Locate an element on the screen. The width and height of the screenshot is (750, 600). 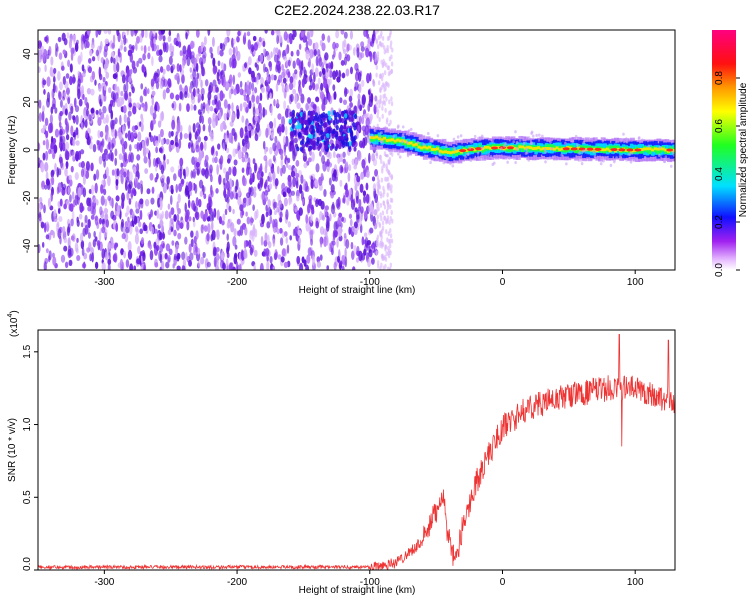
spectrogram-band-peak is located at coordinates (510, 148).